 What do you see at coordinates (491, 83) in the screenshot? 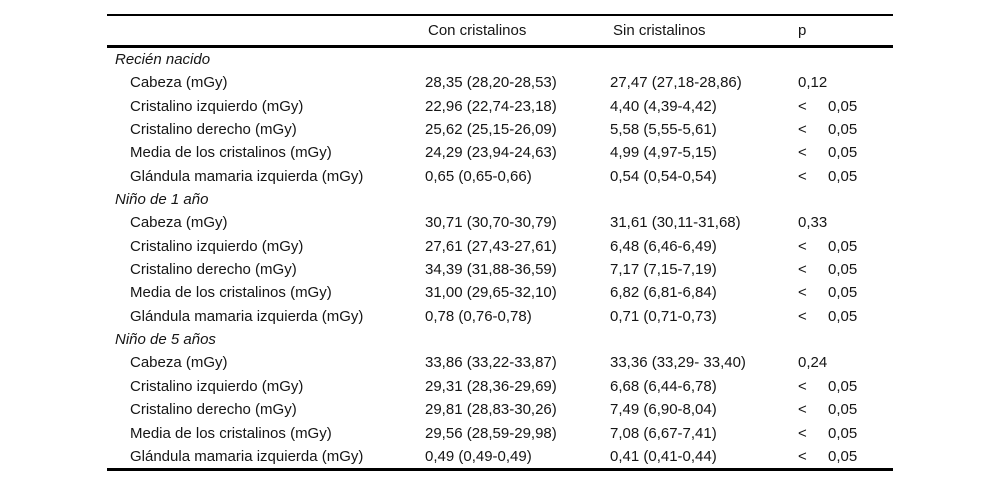
I see `con-cristalinos-cell: 28,35 (28,20-28,53)` at bounding box center [491, 83].